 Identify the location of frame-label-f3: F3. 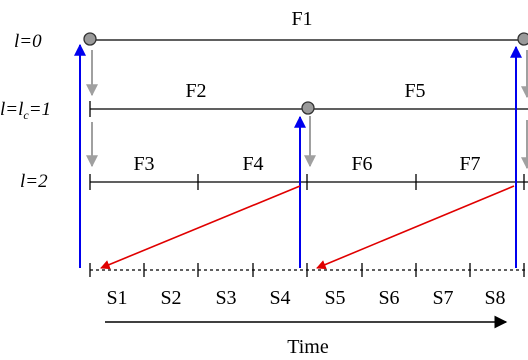
(143, 164).